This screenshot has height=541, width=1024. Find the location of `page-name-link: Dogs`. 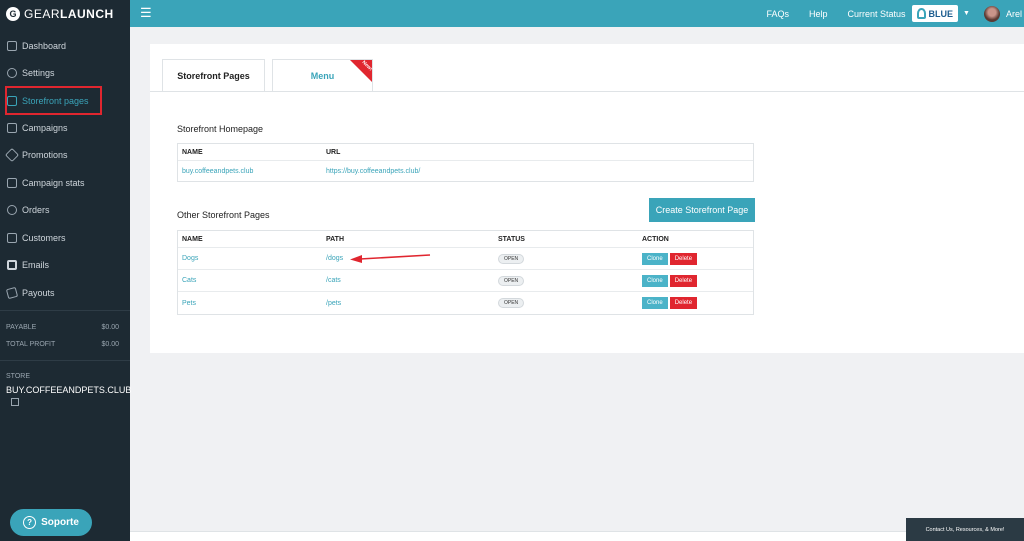

page-name-link: Dogs is located at coordinates (190, 258).